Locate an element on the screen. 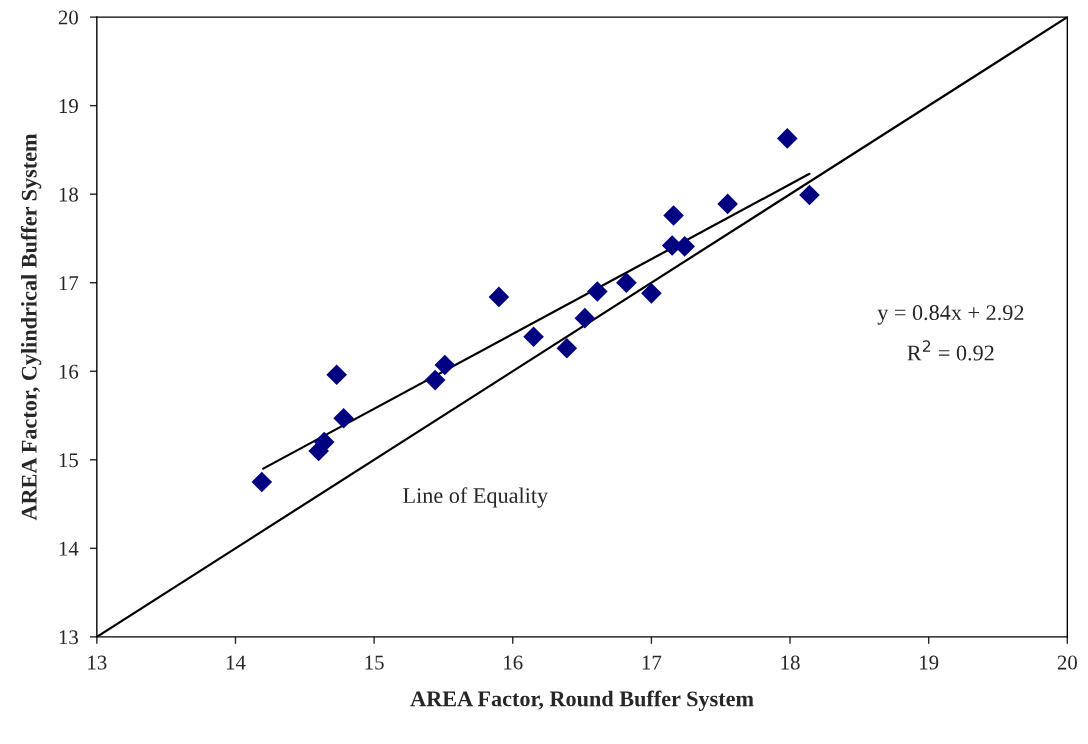  x-axis-title: AREA Factor, Round Buffer System is located at coordinates (582, 700).